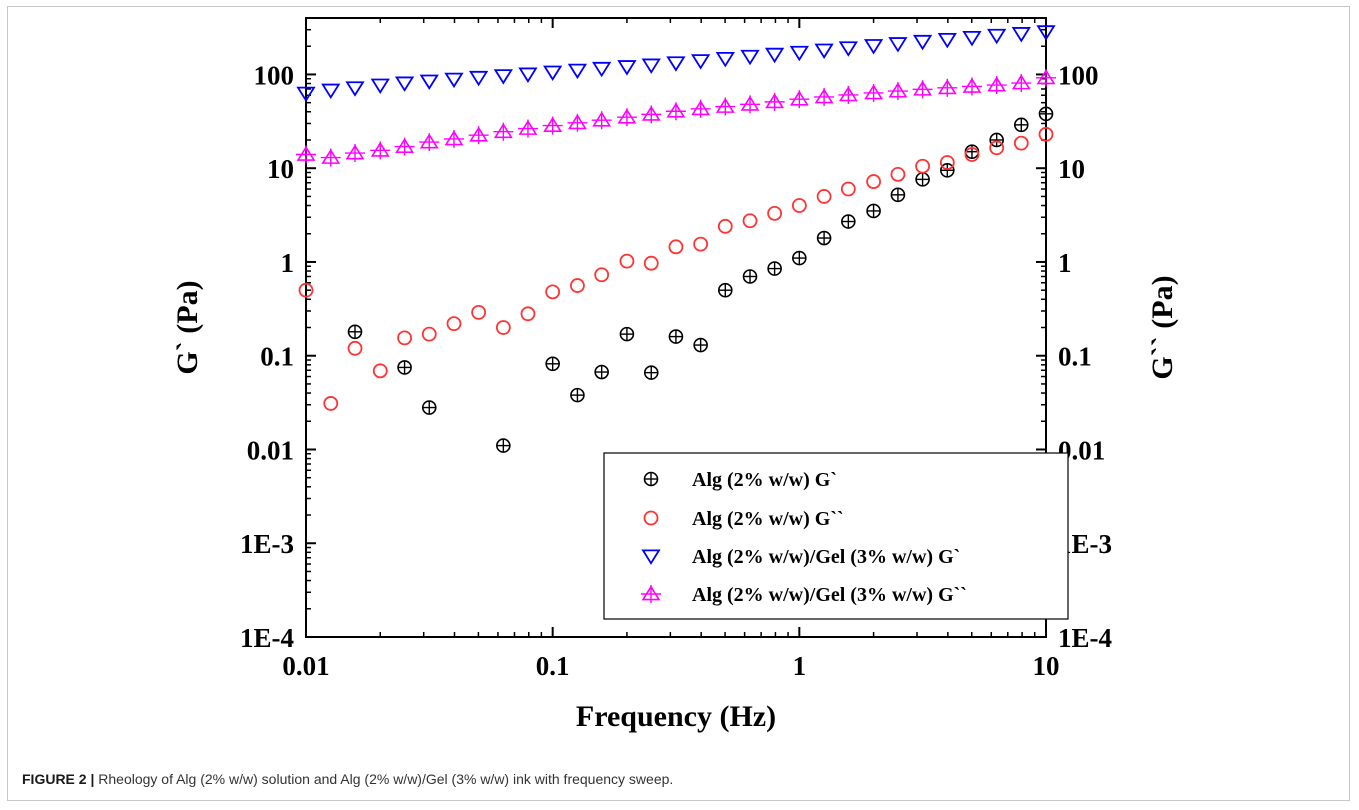 The height and width of the screenshot is (810, 1359). What do you see at coordinates (277, 357) in the screenshot?
I see `y-tick-label-left: 0.1` at bounding box center [277, 357].